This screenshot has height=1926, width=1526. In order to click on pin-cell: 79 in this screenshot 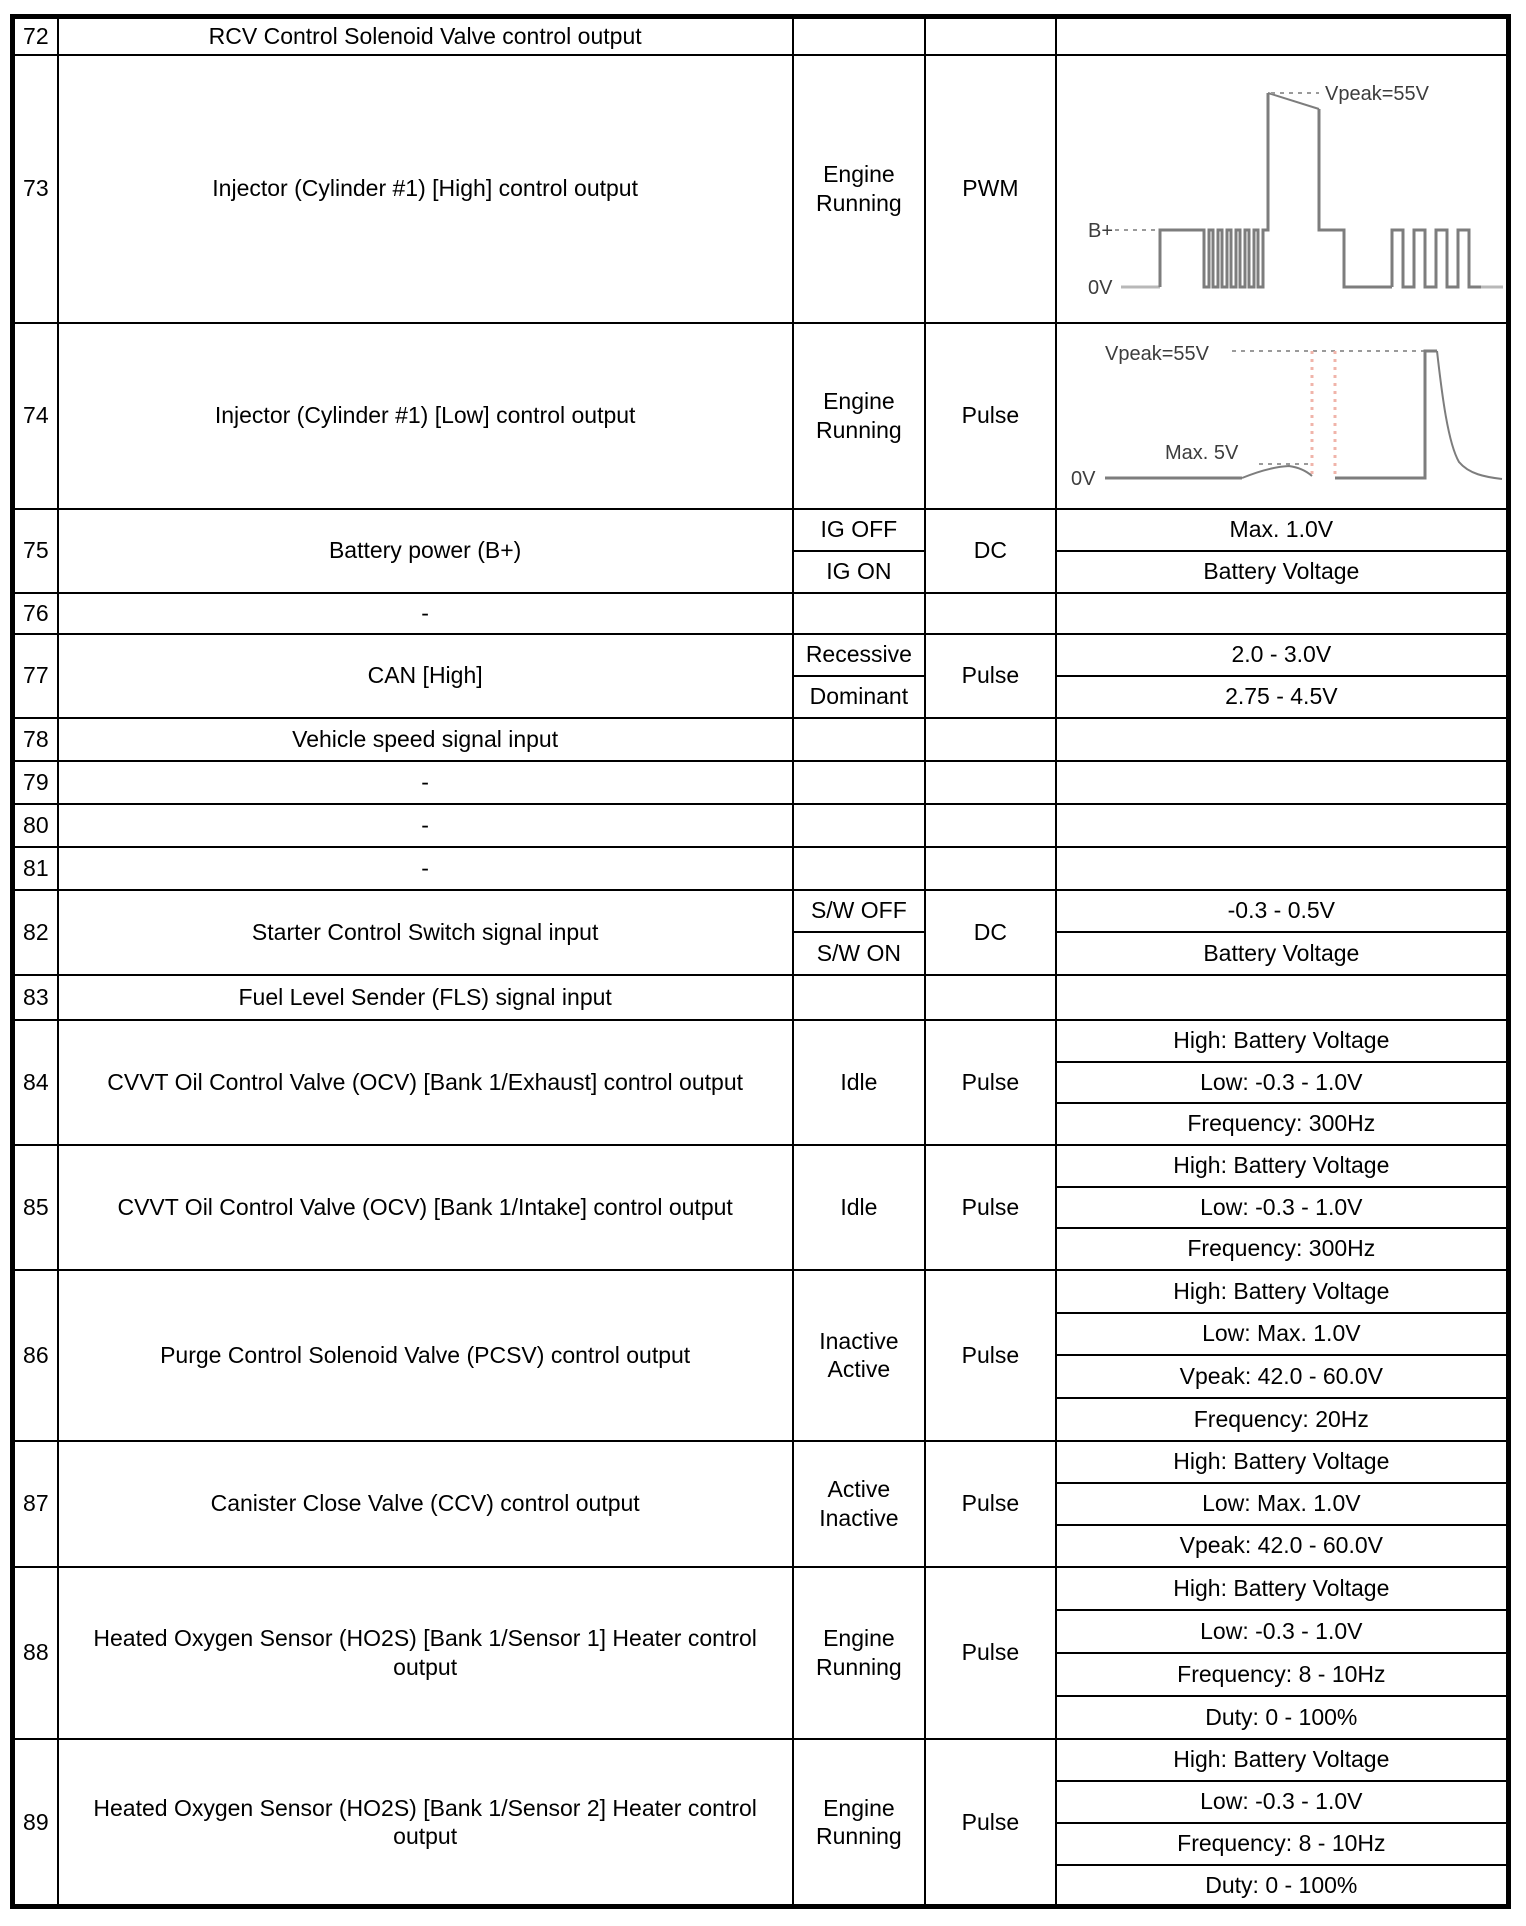, I will do `click(35, 782)`.